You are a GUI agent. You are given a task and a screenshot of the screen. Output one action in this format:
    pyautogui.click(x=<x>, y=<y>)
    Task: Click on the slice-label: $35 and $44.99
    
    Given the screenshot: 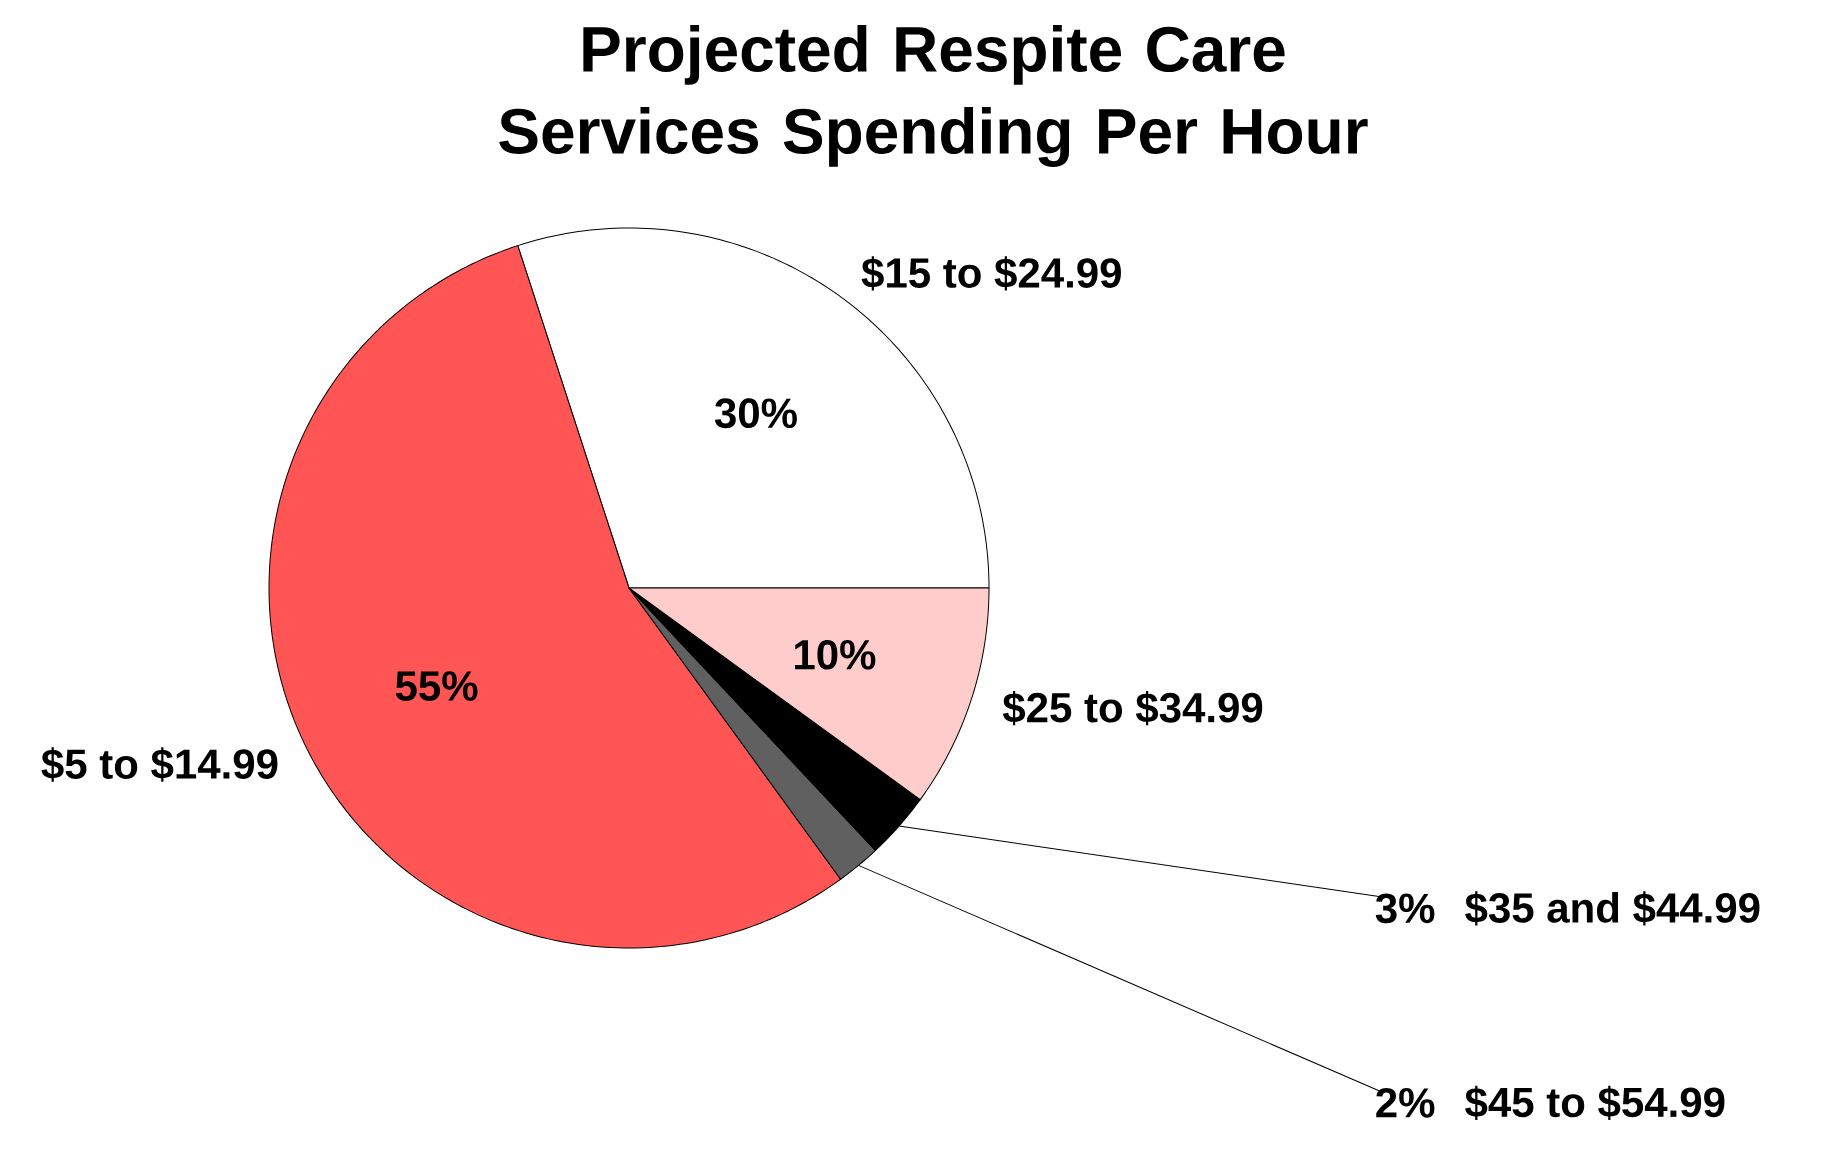 What is the action you would take?
    pyautogui.click(x=1612, y=908)
    